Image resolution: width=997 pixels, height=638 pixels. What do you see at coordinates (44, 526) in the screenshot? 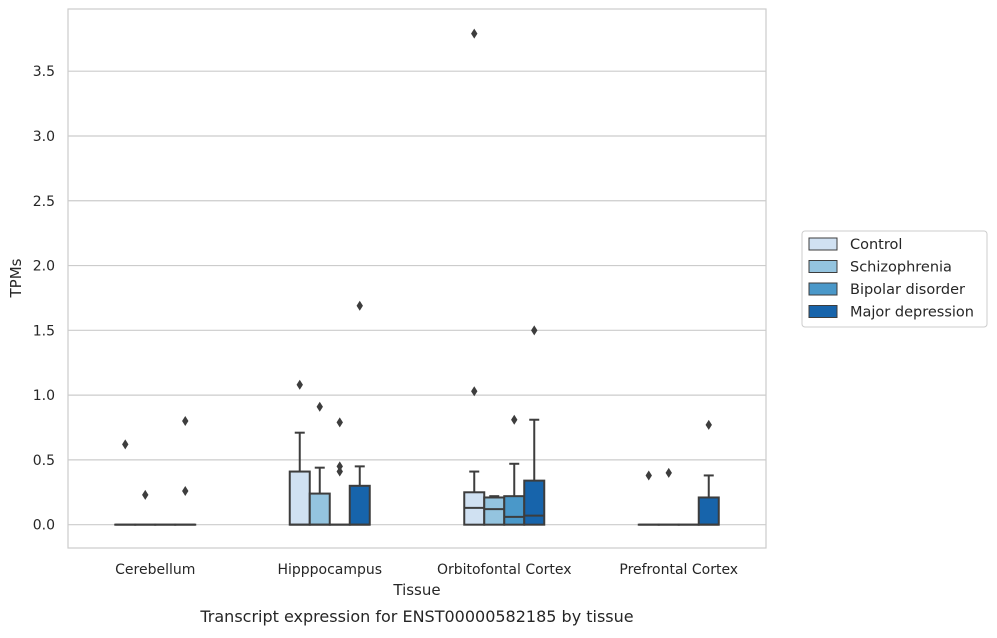
I see `y-tick-label: 0.0` at bounding box center [44, 526].